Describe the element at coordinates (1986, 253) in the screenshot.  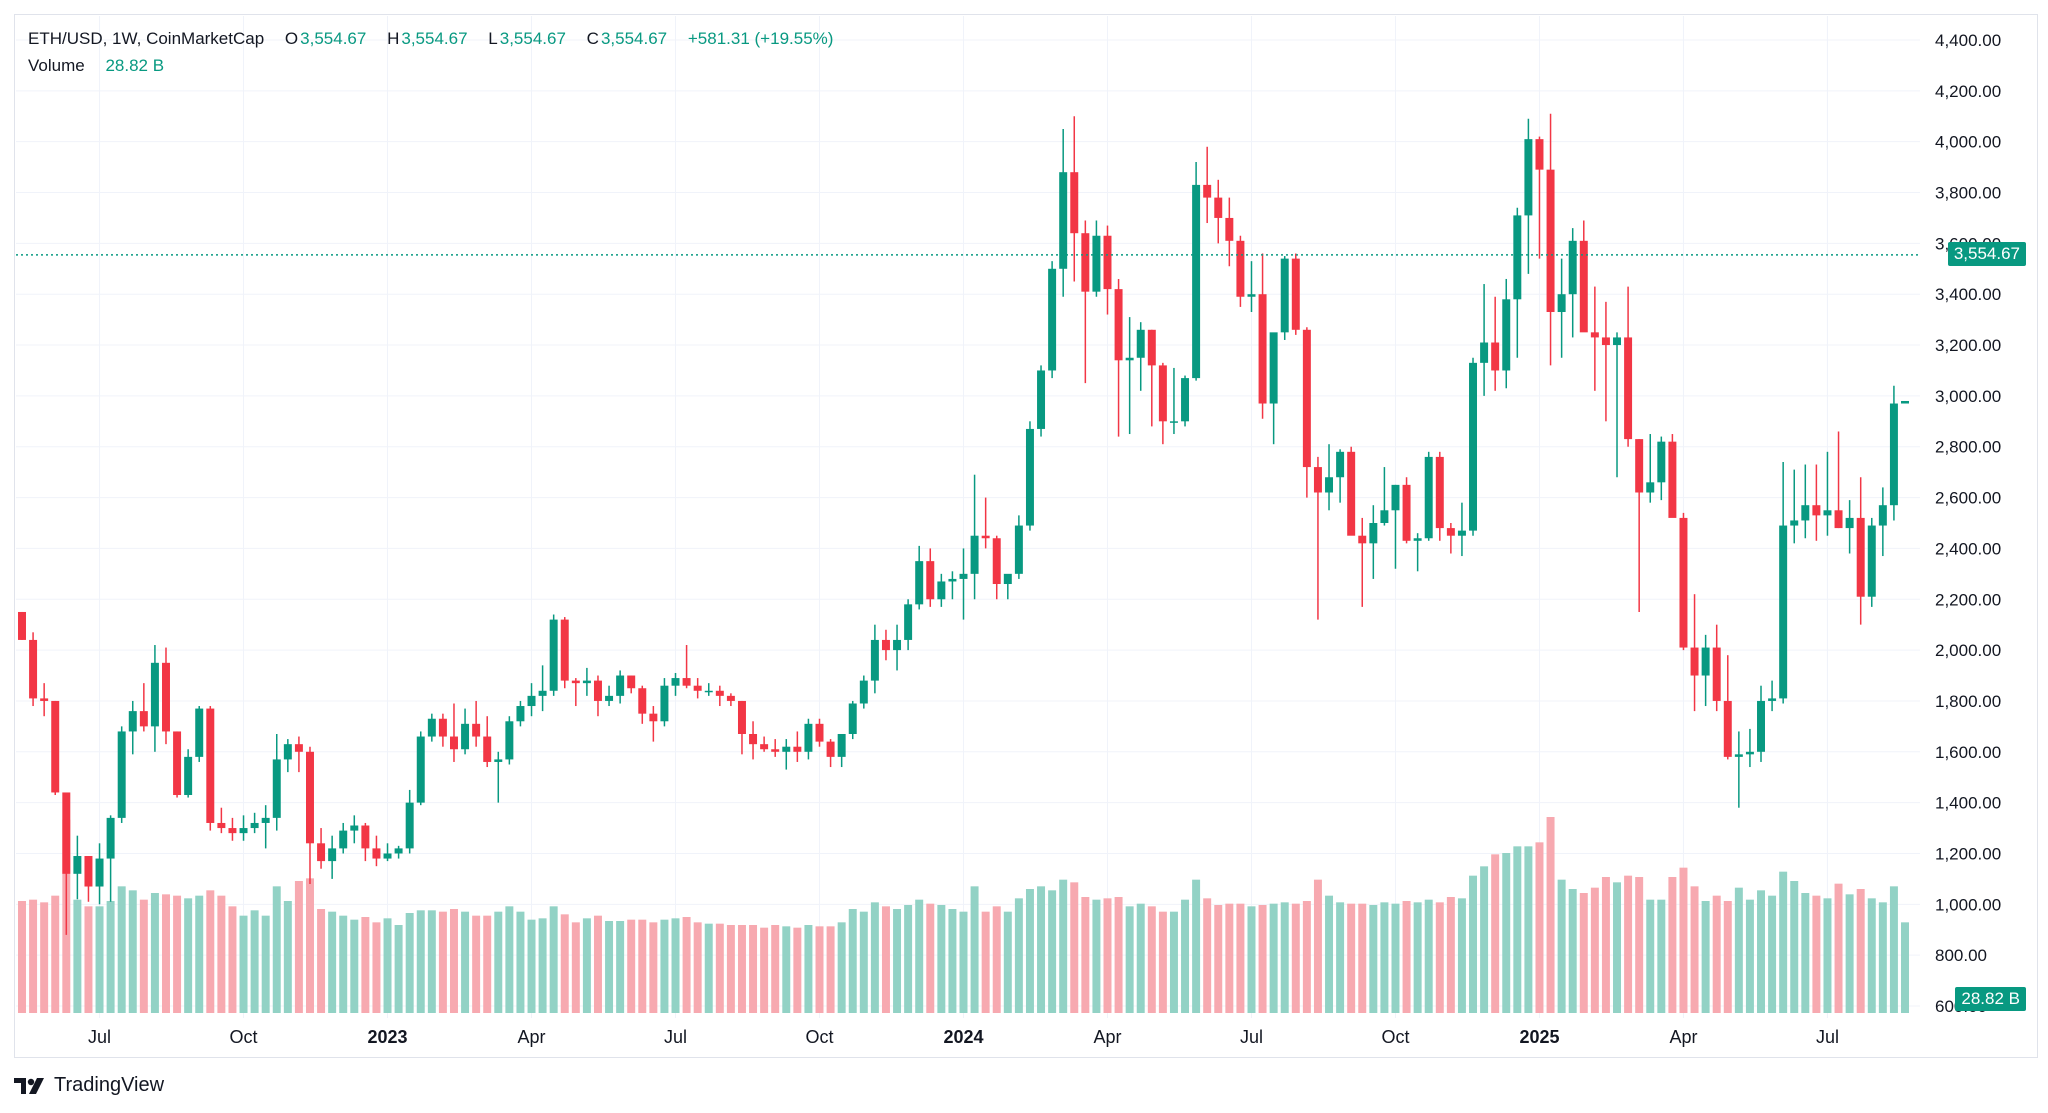
I see `last-price-badge: 3,554.67` at that location.